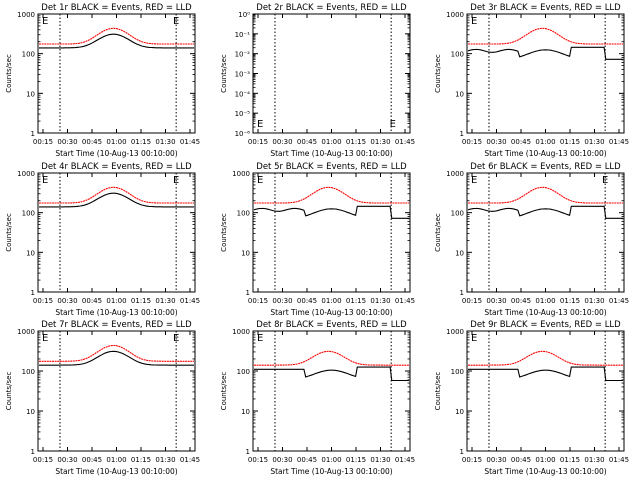  Describe the element at coordinates (243, 75) in the screenshot. I see `y-tick-label: 10⁻³` at that location.